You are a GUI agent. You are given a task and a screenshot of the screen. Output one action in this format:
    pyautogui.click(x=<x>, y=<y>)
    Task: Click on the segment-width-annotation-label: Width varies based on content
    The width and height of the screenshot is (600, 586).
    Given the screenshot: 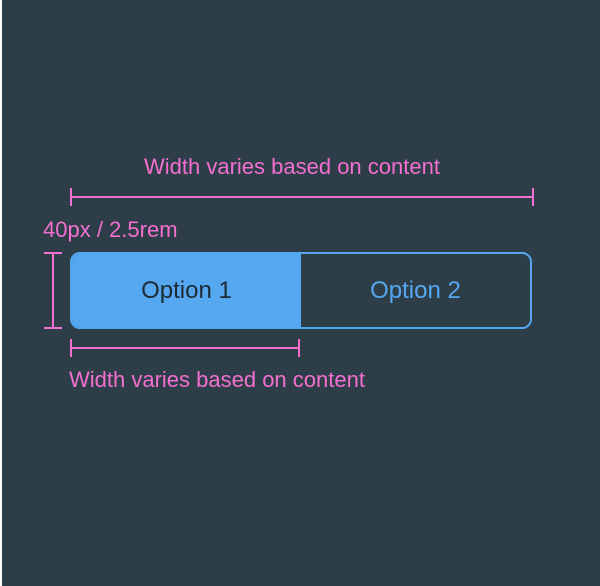 What is the action you would take?
    pyautogui.click(x=217, y=379)
    